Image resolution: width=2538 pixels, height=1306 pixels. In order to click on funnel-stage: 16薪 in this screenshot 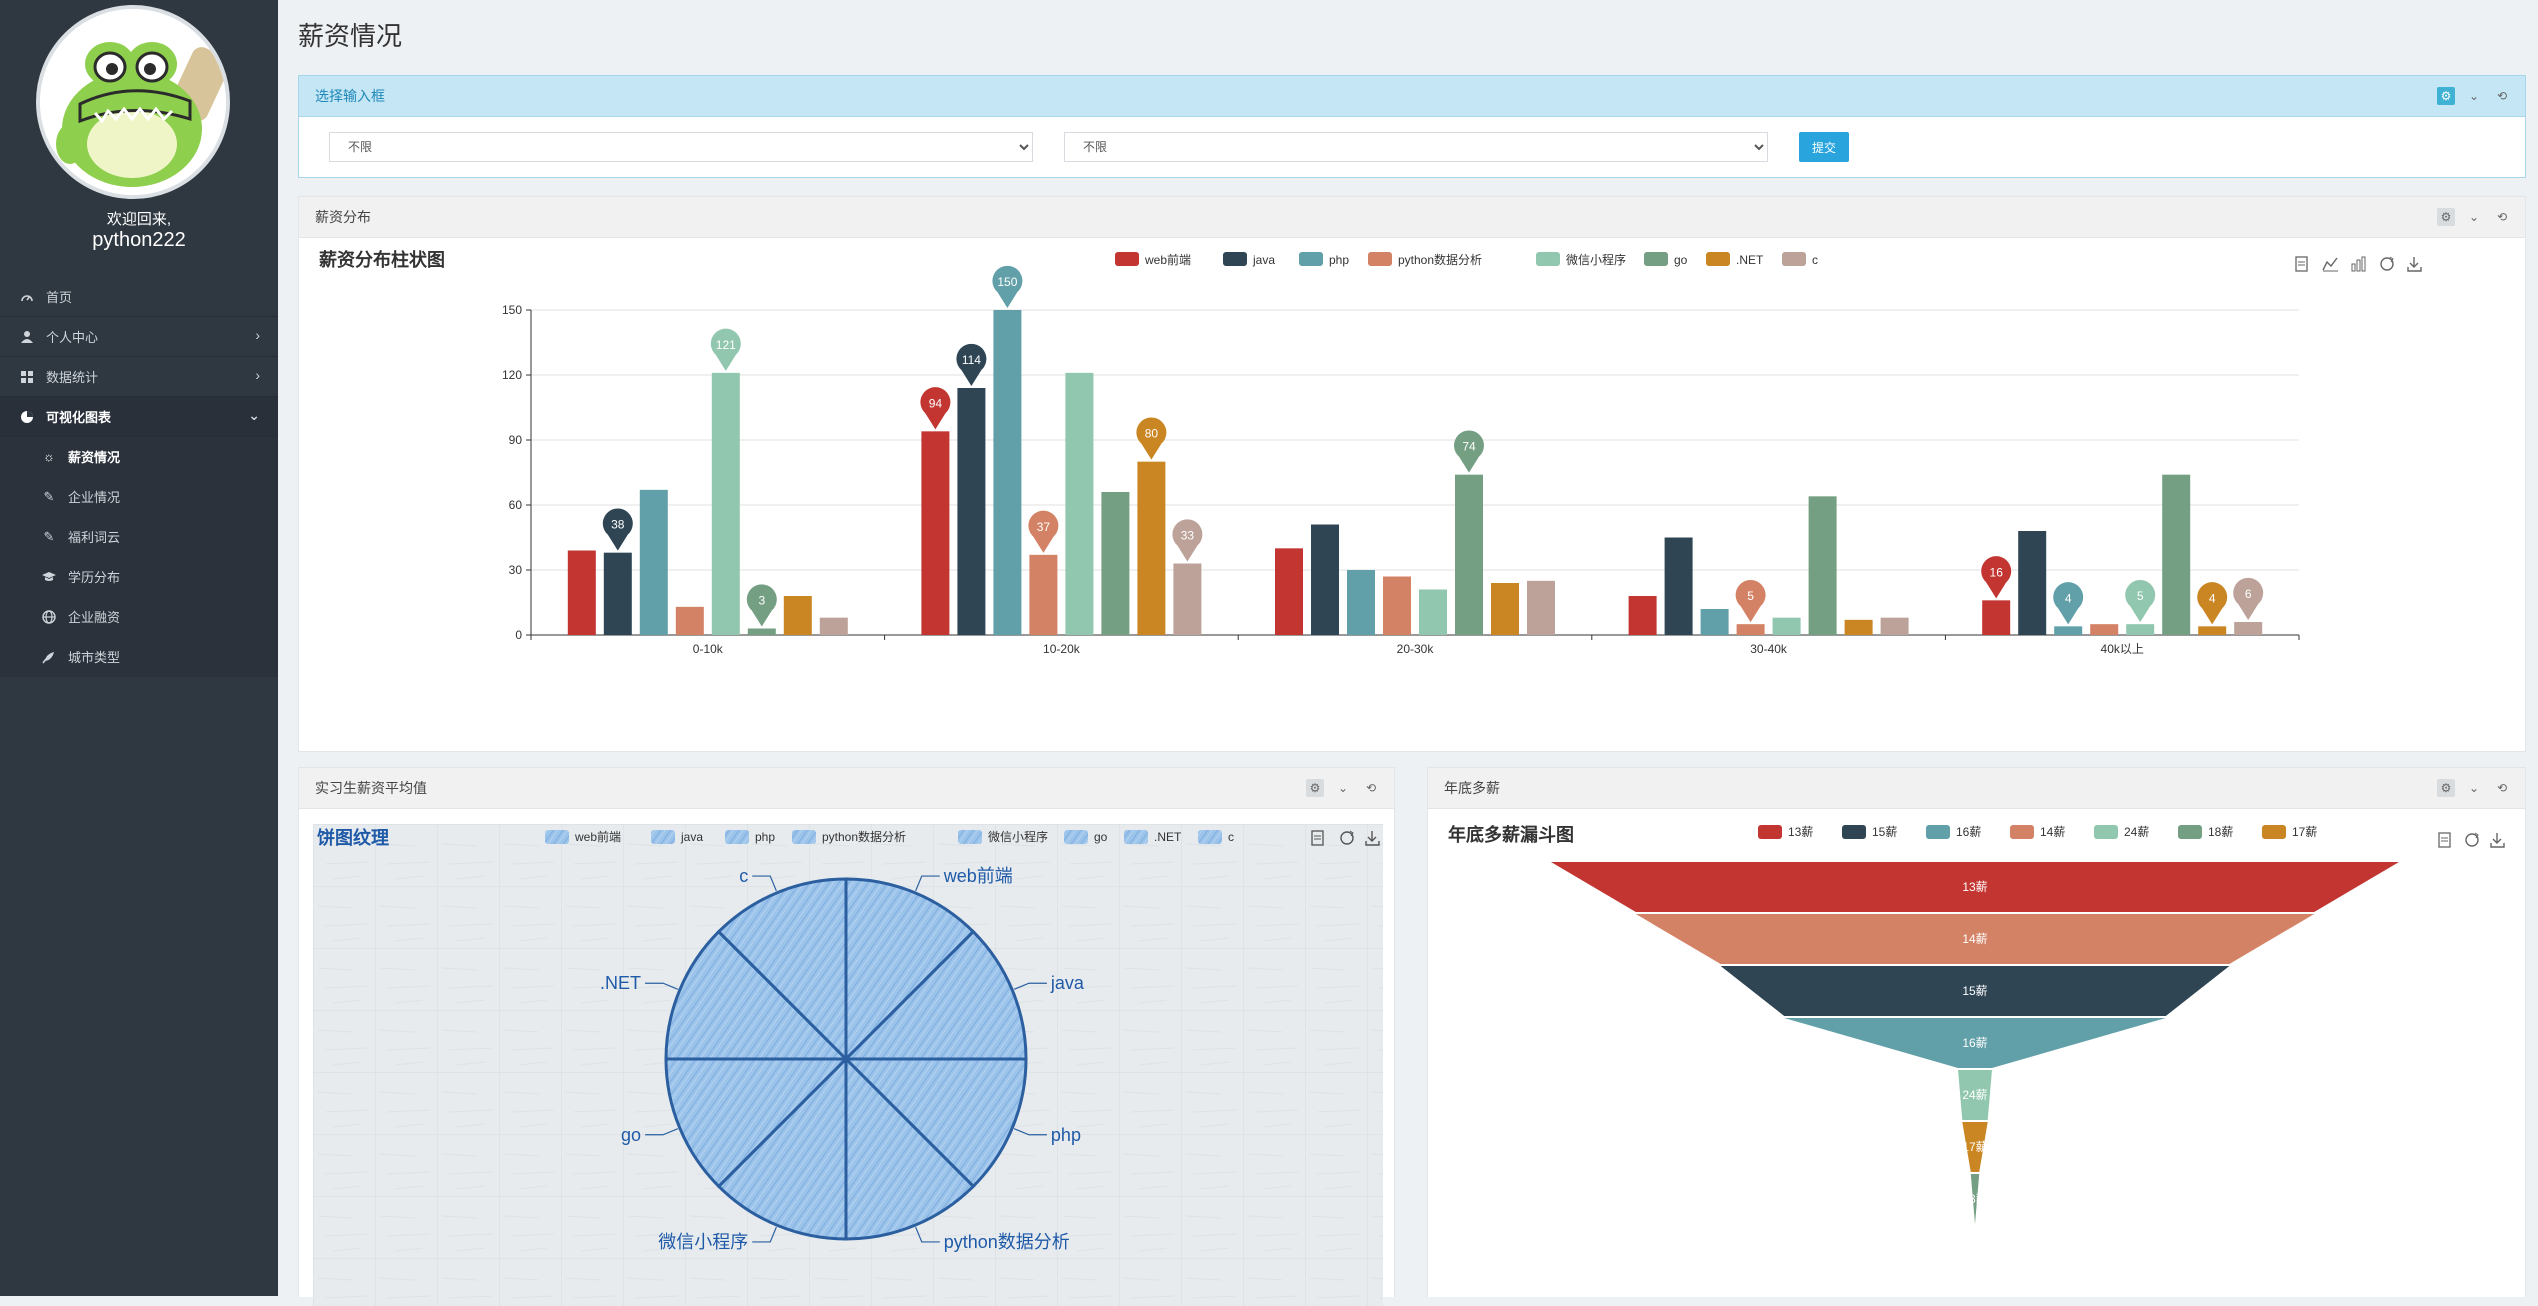, I will do `click(1975, 1043)`.